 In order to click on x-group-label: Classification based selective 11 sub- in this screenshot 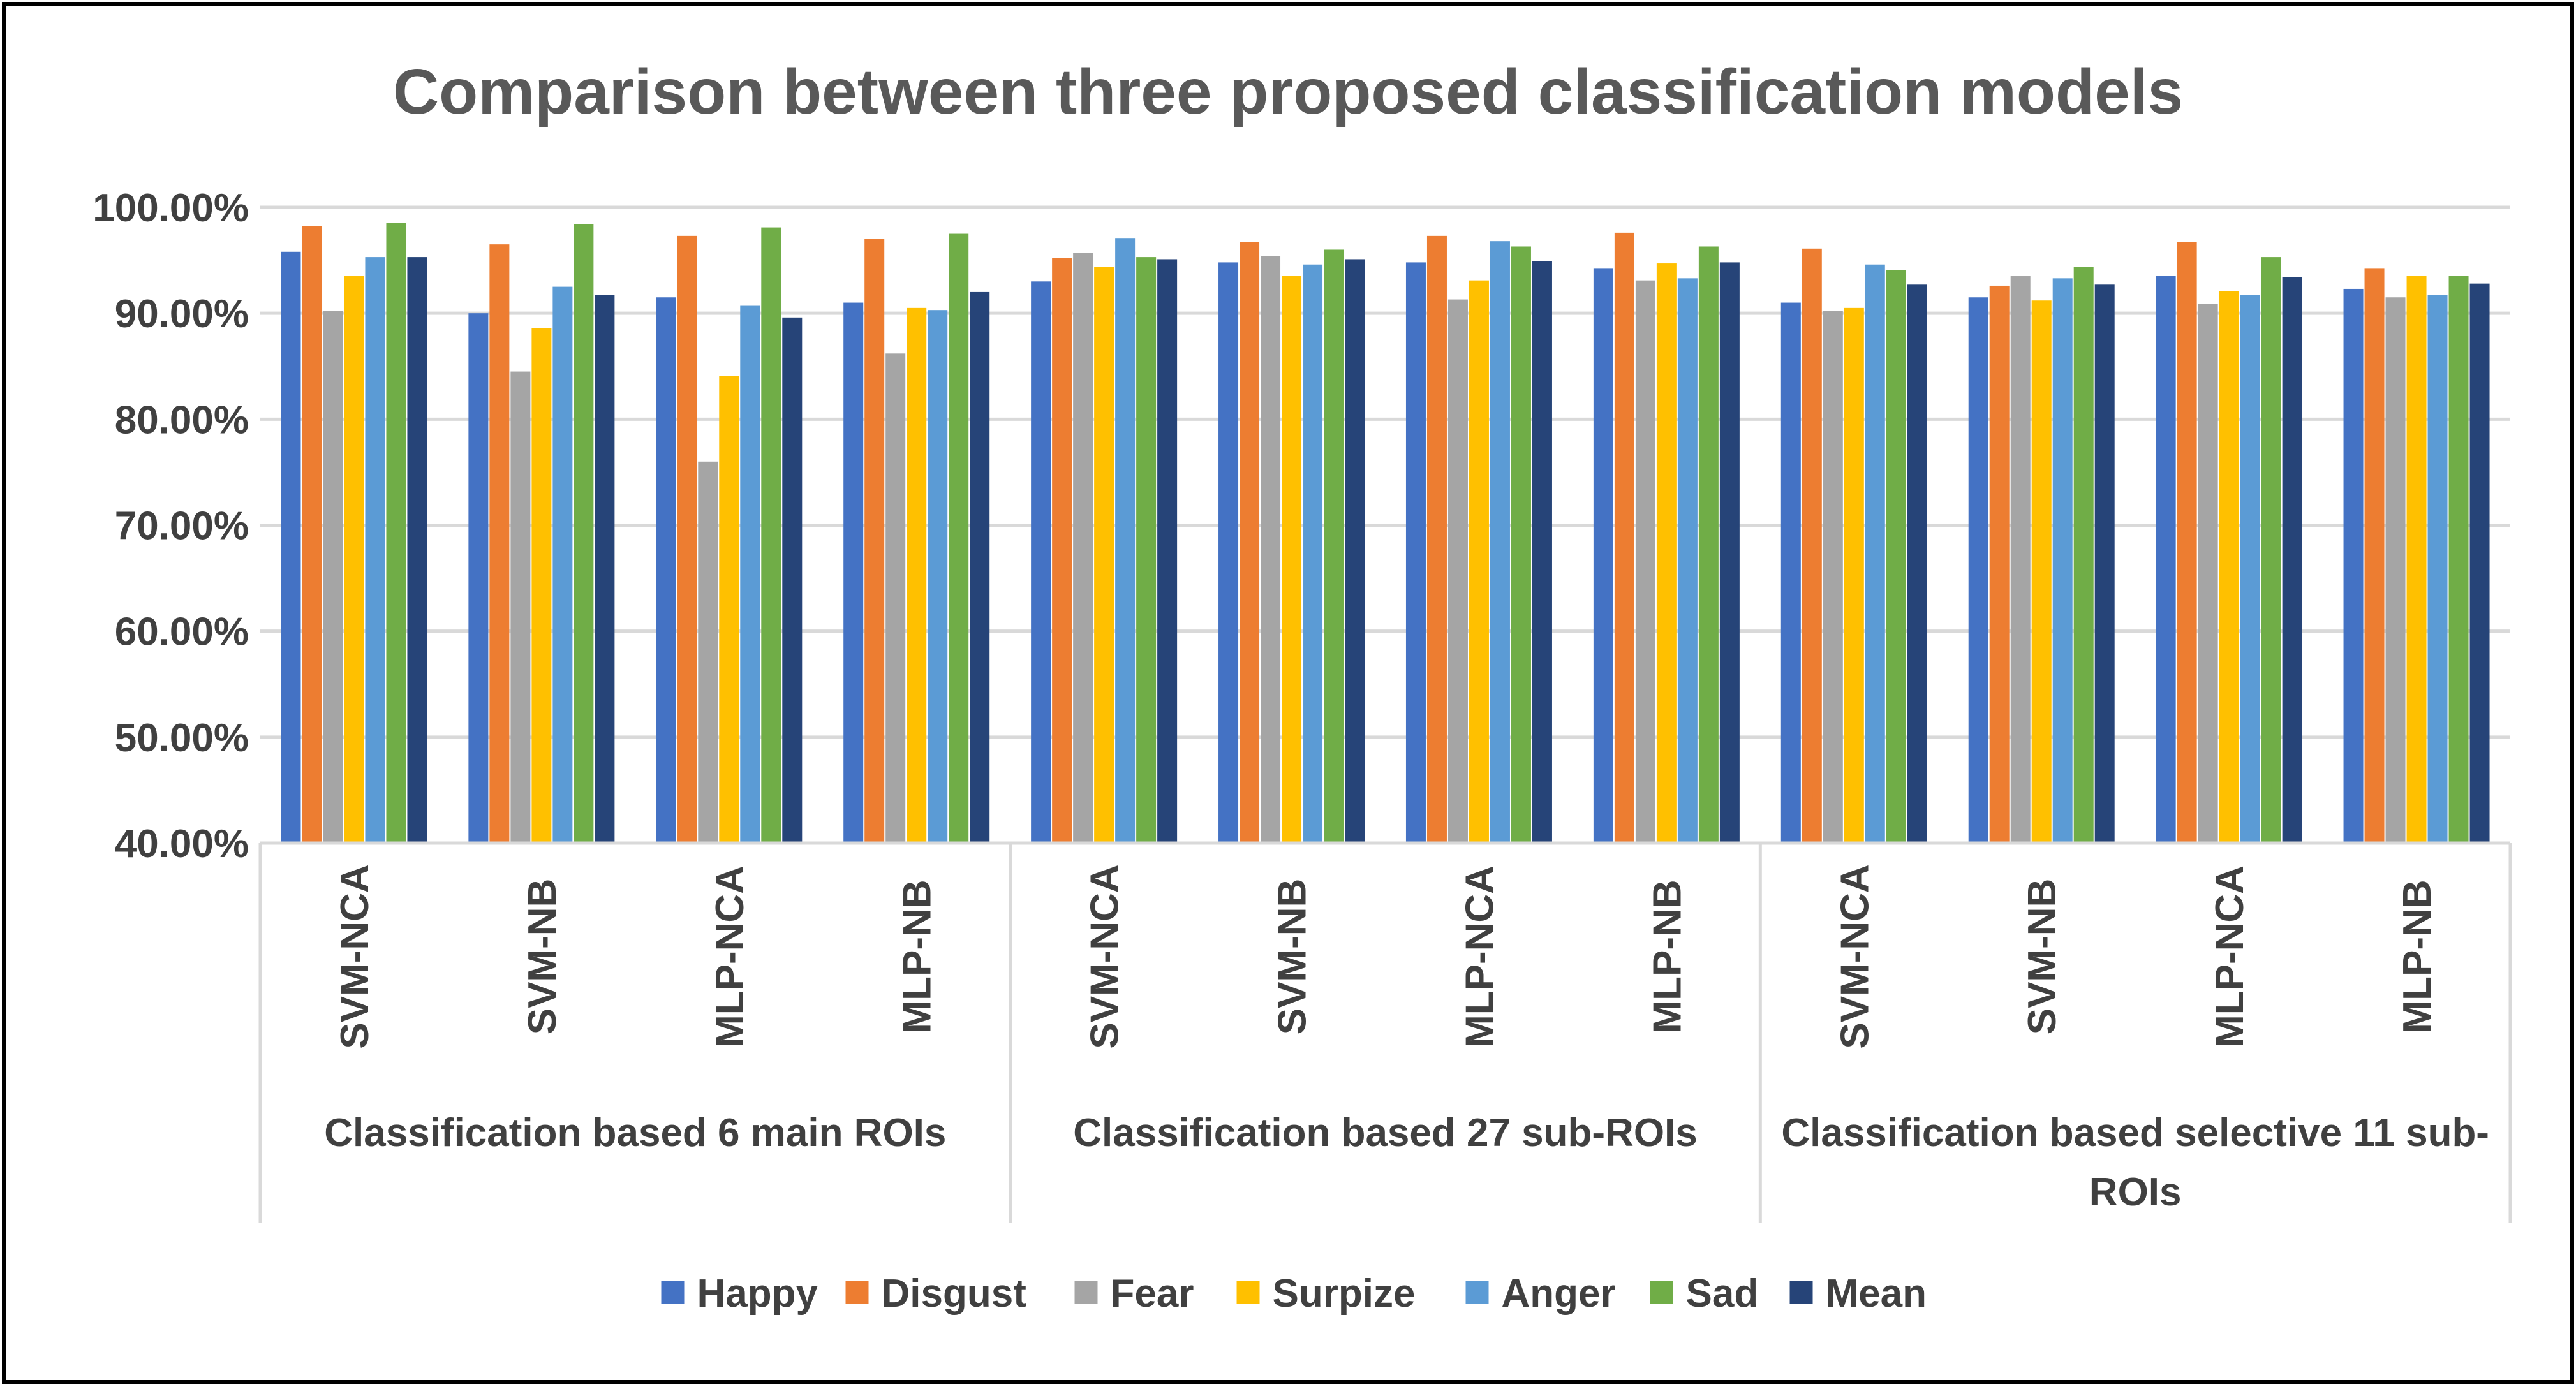, I will do `click(2135, 1133)`.